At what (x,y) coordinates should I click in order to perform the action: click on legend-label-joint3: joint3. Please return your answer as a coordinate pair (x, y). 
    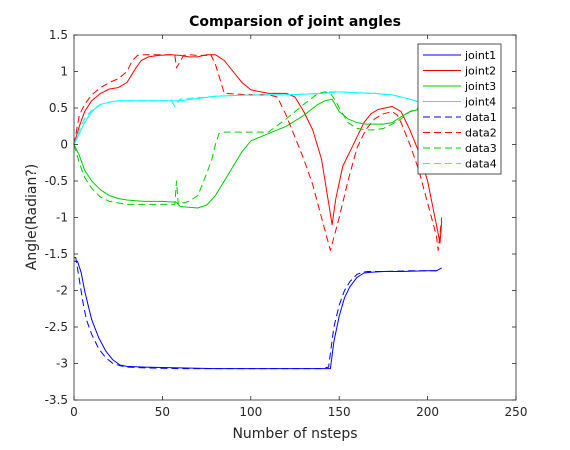
    Looking at the image, I should click on (480, 86).